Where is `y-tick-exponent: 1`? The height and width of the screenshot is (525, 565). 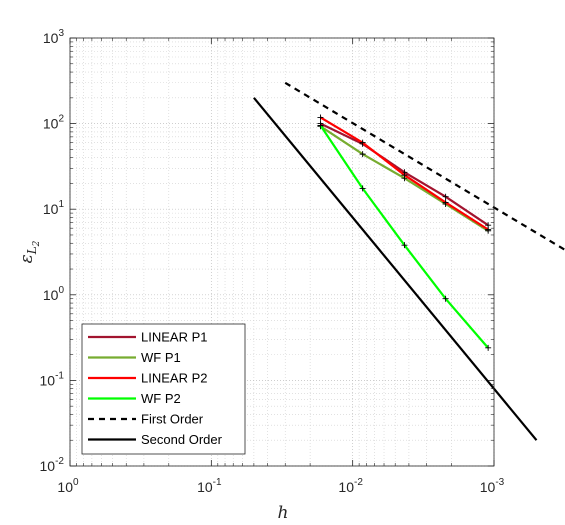
y-tick-exponent: 1 is located at coordinates (61, 204).